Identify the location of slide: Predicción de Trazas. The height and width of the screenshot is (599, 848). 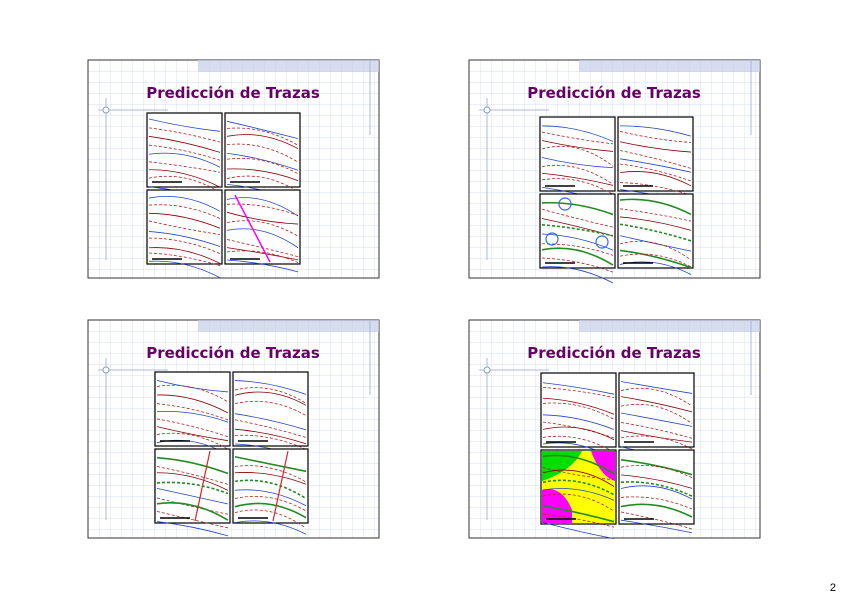
(614, 171).